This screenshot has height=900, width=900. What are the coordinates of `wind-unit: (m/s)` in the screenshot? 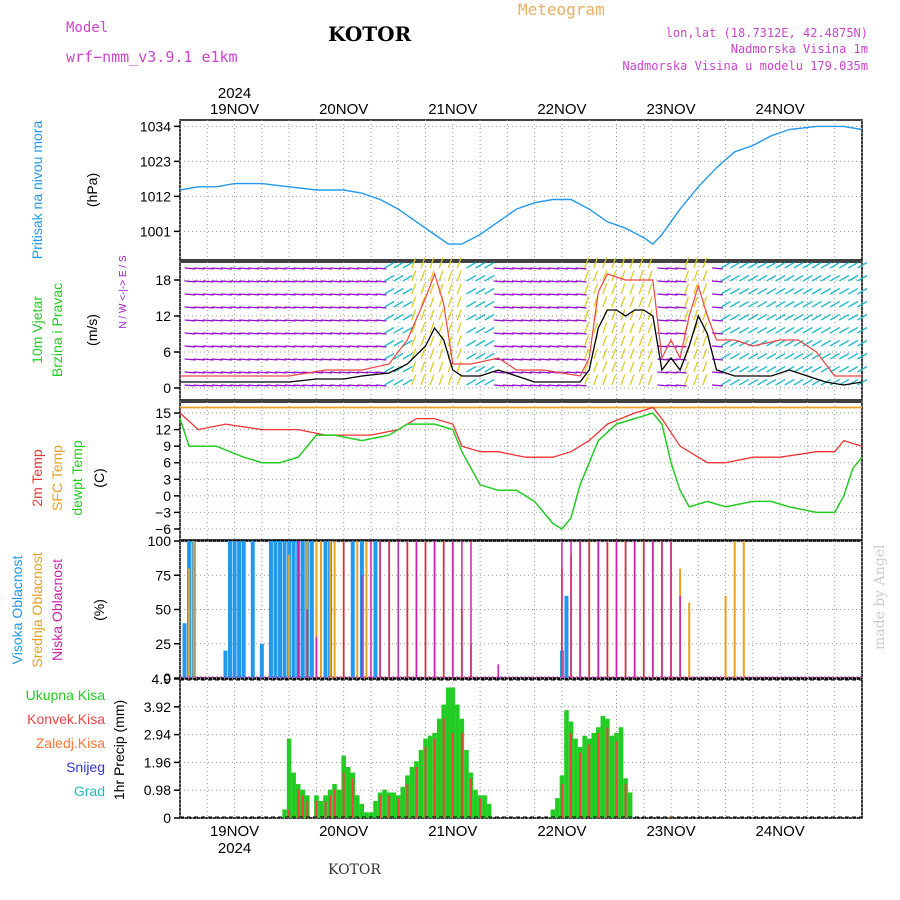 It's located at (92, 330).